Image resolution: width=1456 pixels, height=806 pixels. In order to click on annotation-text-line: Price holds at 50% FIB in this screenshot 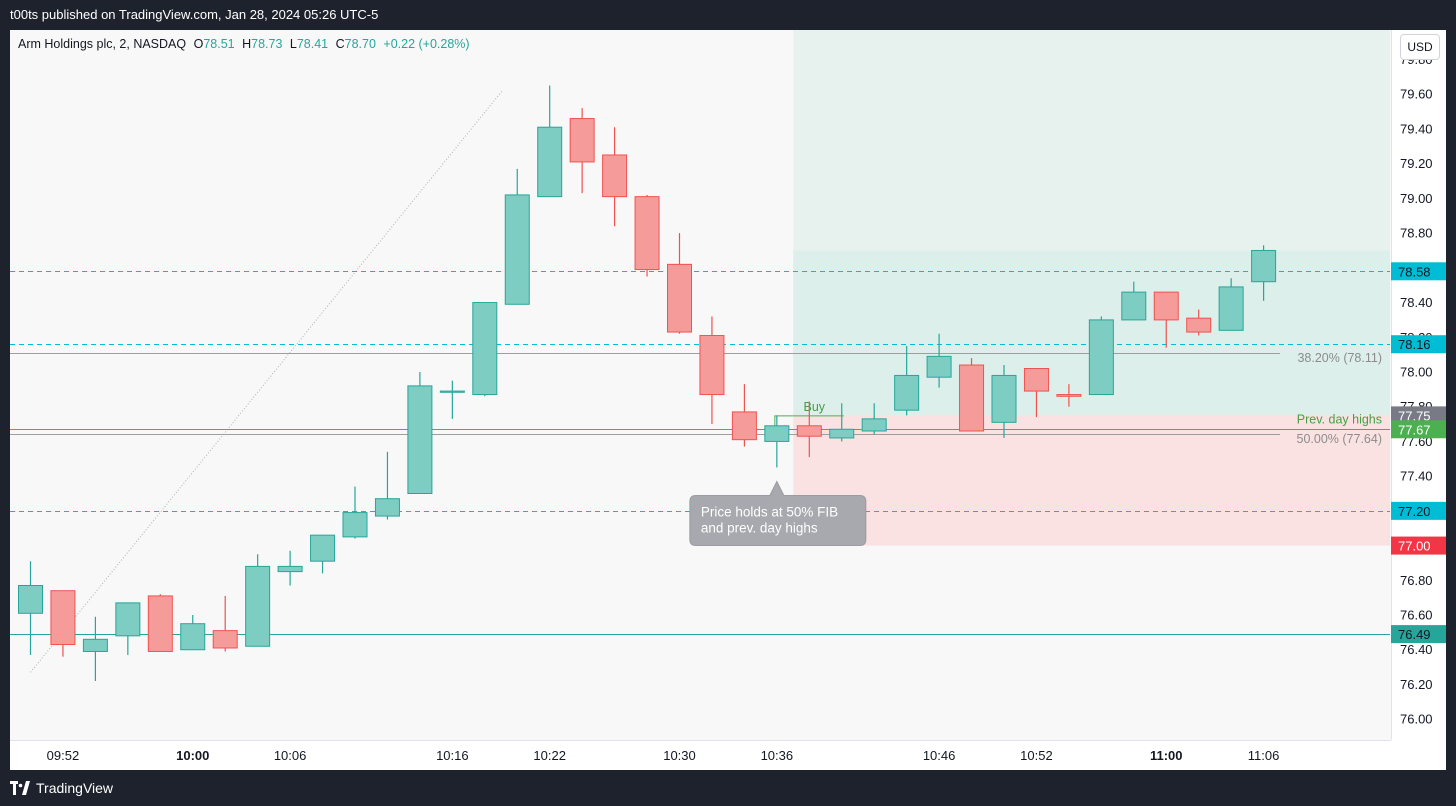, I will do `click(769, 511)`.